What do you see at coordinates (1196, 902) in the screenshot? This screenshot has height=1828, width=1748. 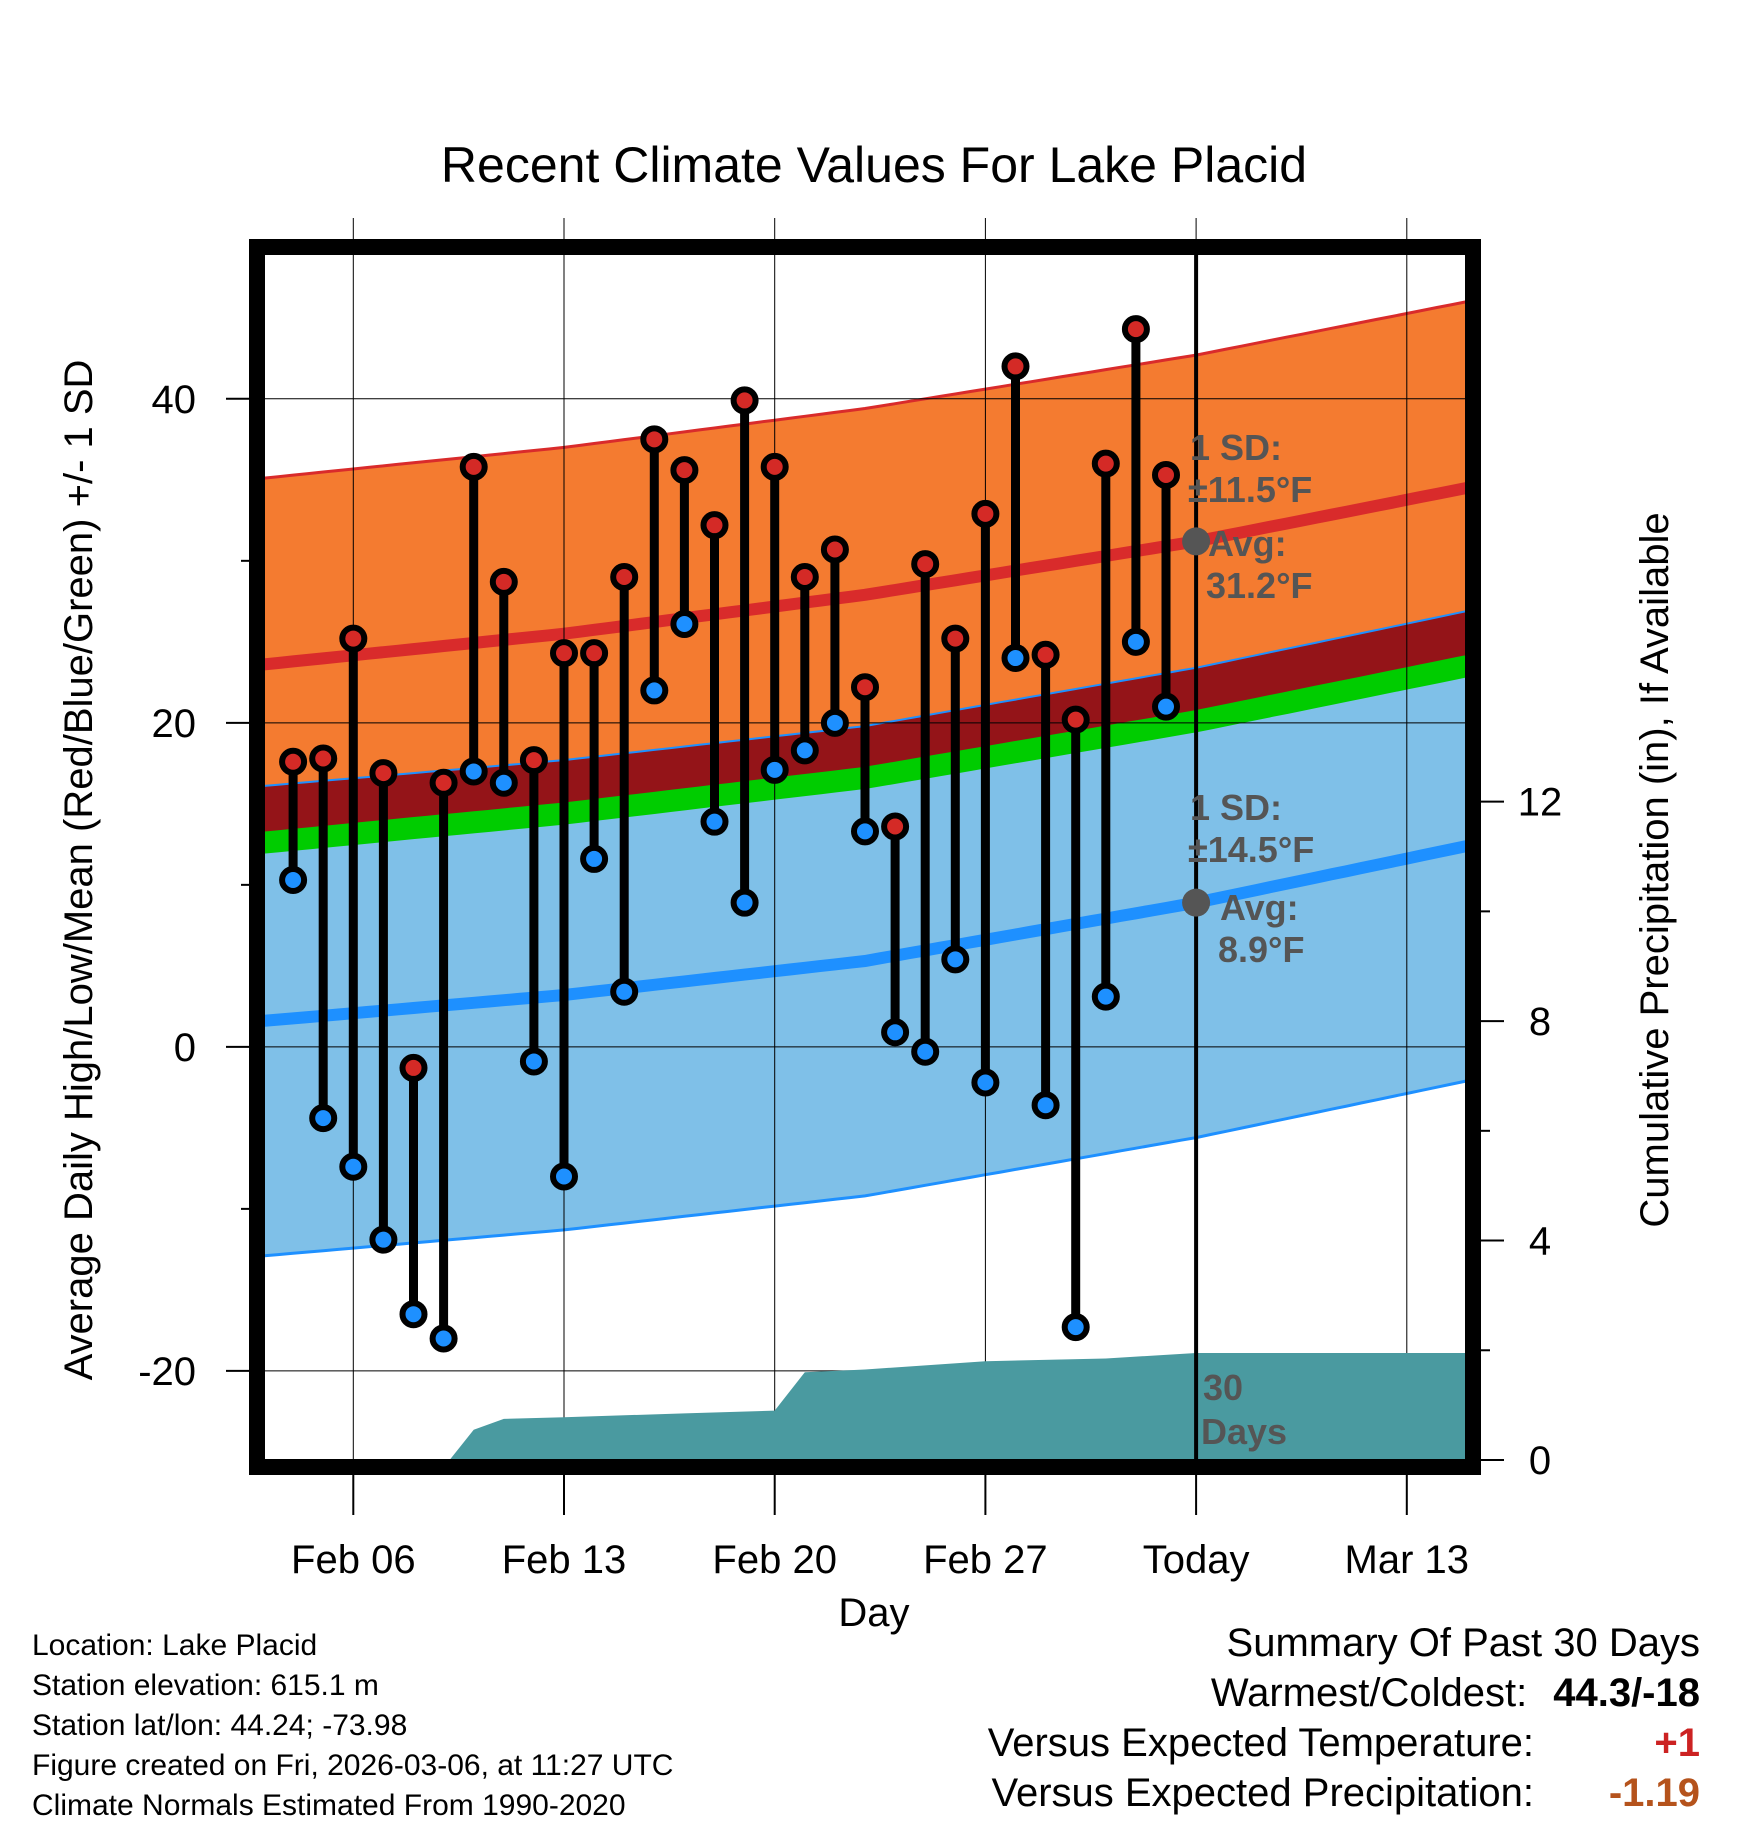 I see `low-avg-marker` at bounding box center [1196, 902].